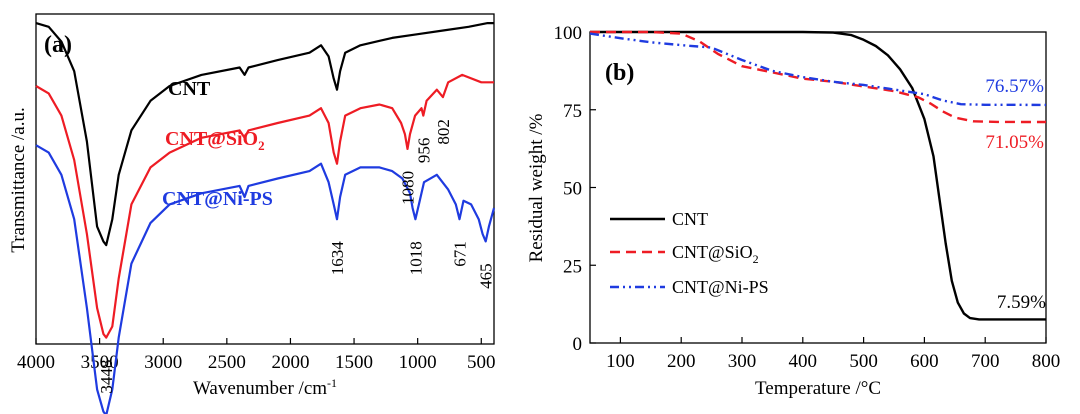  Describe the element at coordinates (337, 258) in the screenshot. I see `peak-label-1634: 1634` at that location.